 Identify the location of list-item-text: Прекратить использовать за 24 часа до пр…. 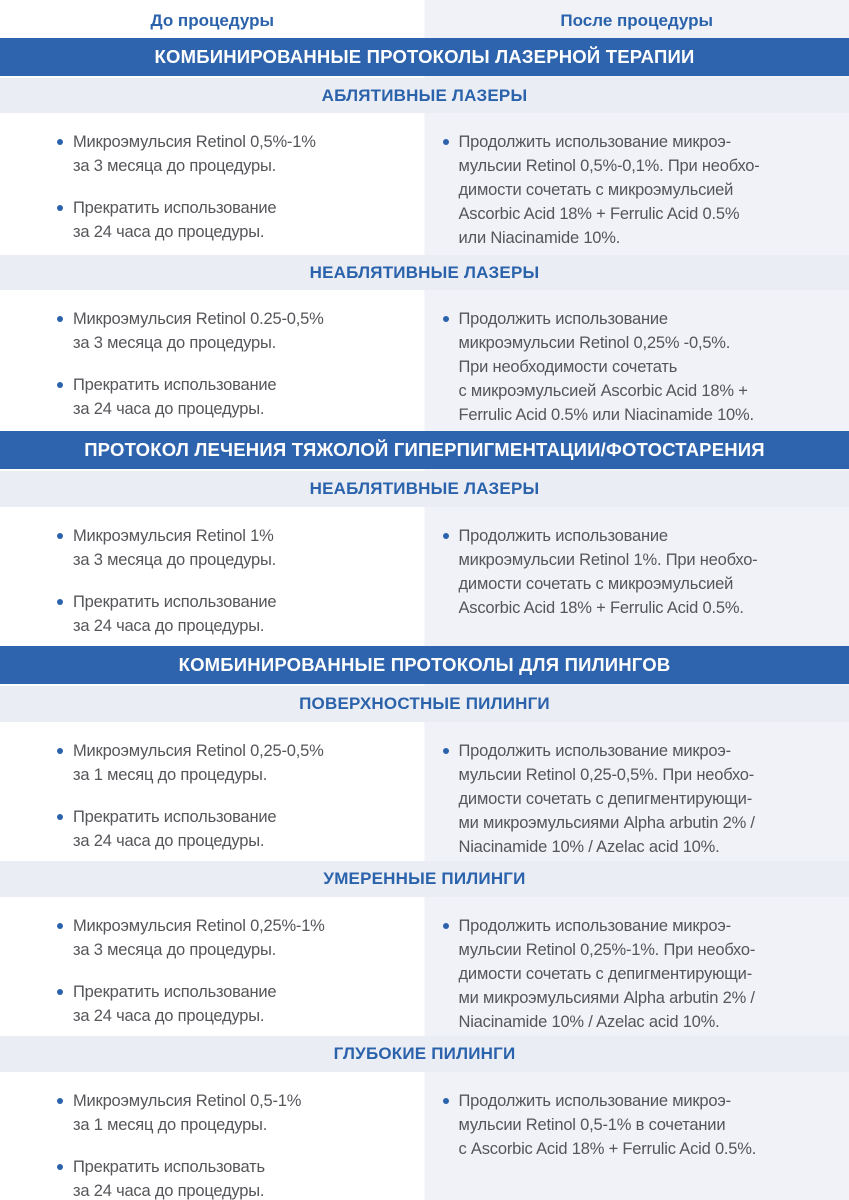
(169, 1179).